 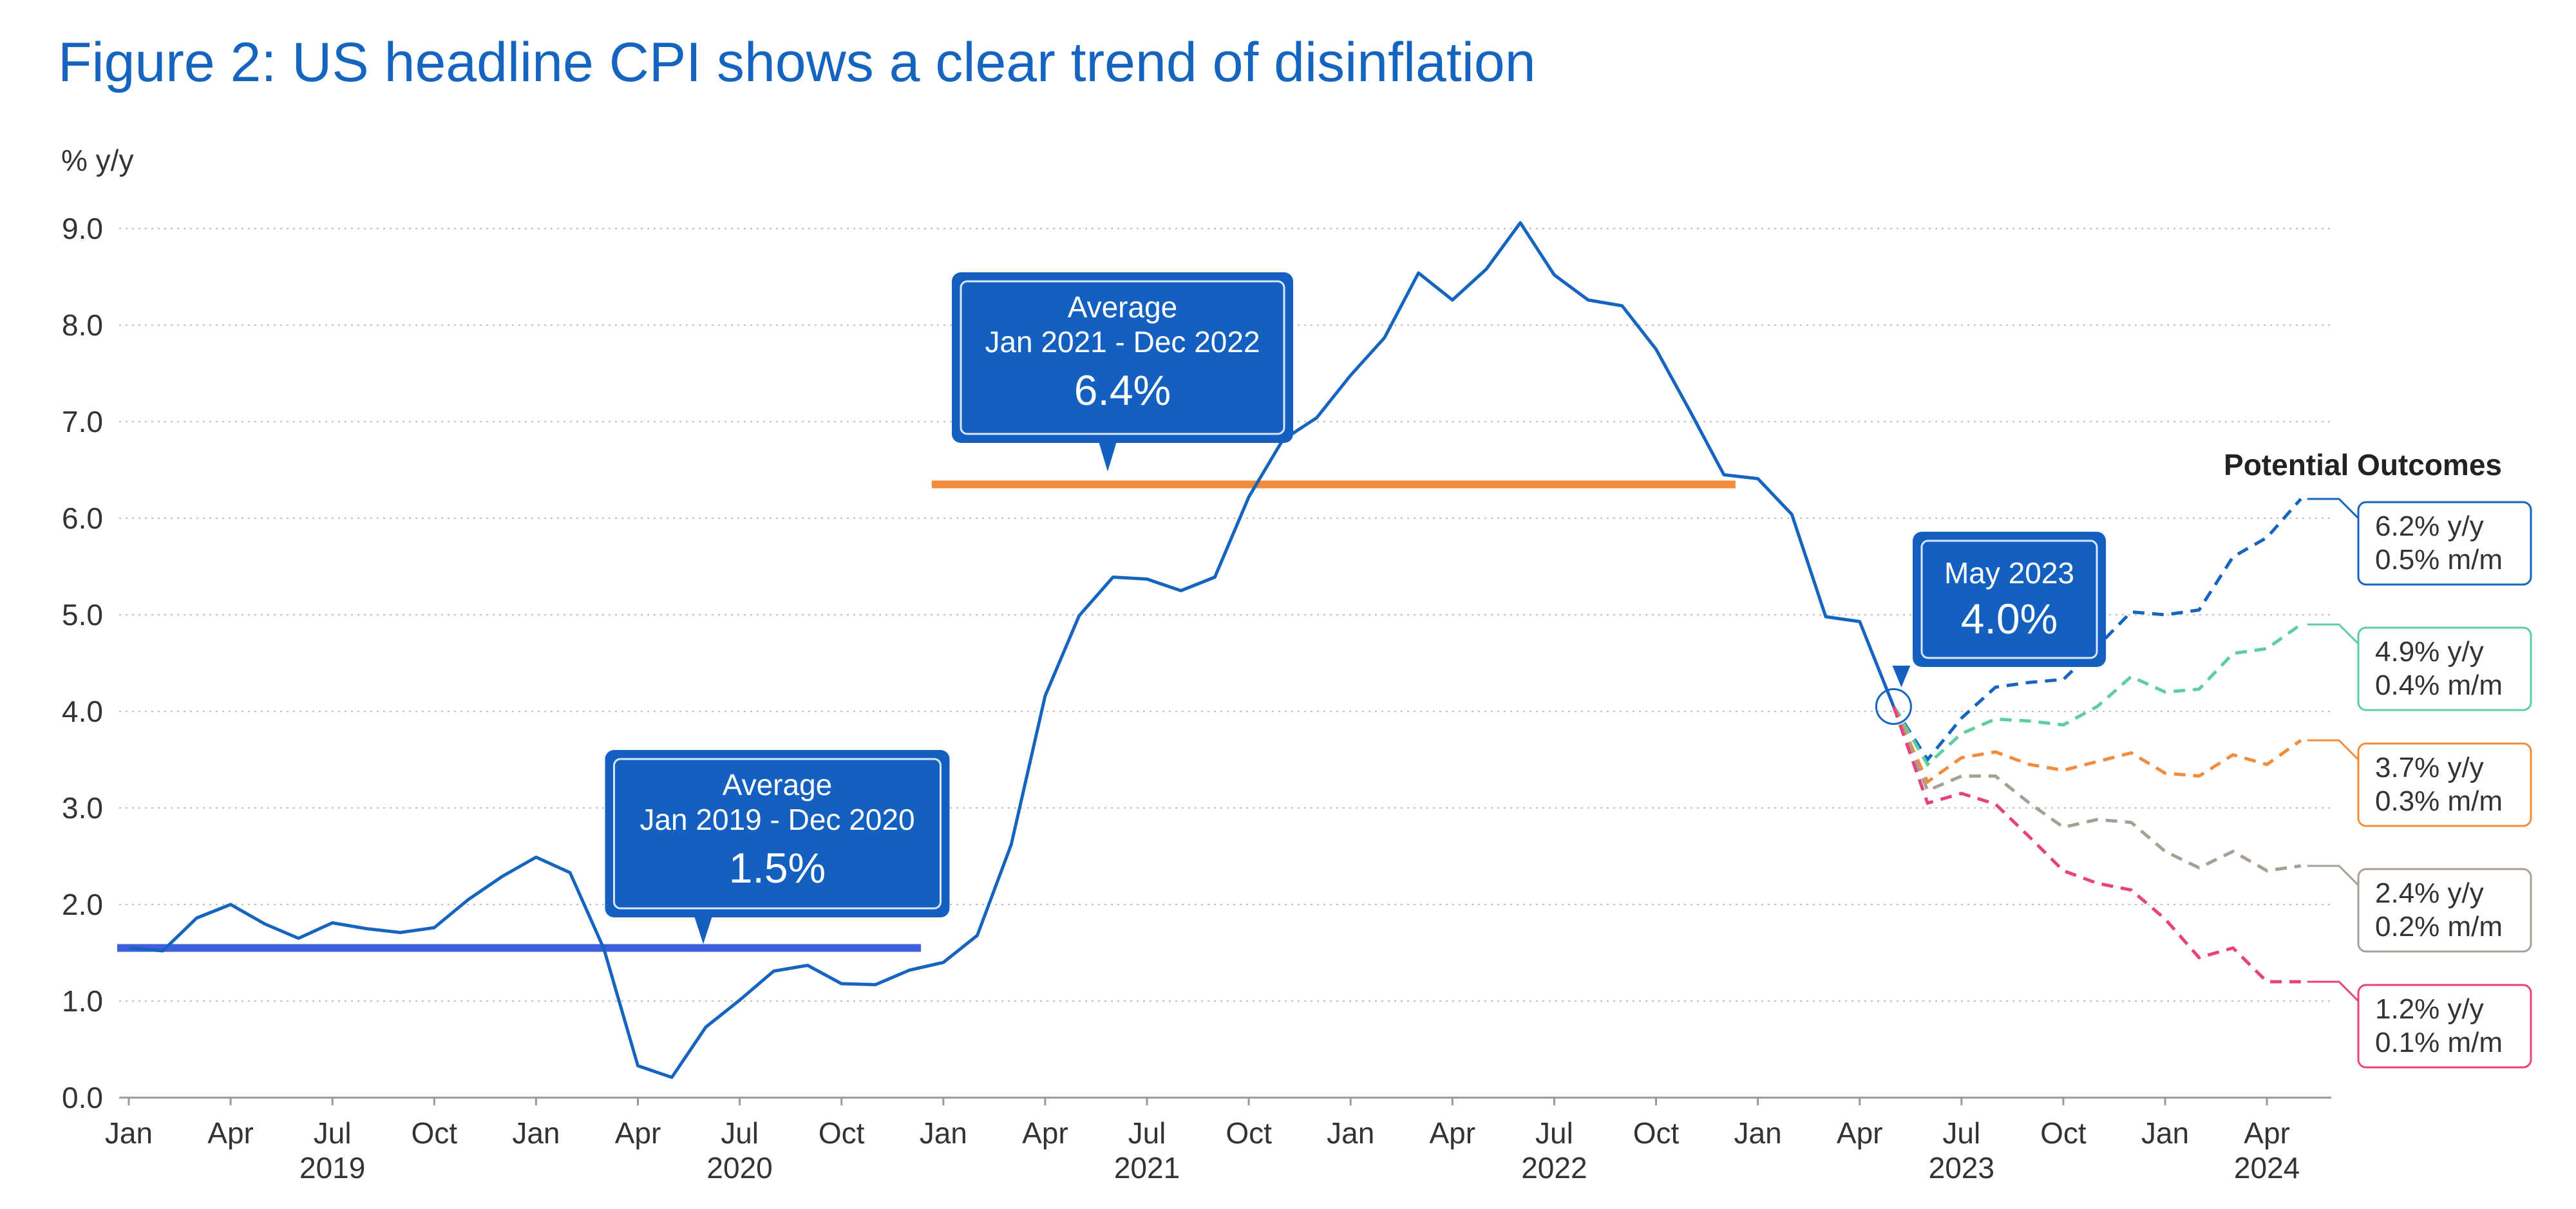 I want to click on outcome-mm-label: 0.1% m/m, so click(x=2439, y=1042).